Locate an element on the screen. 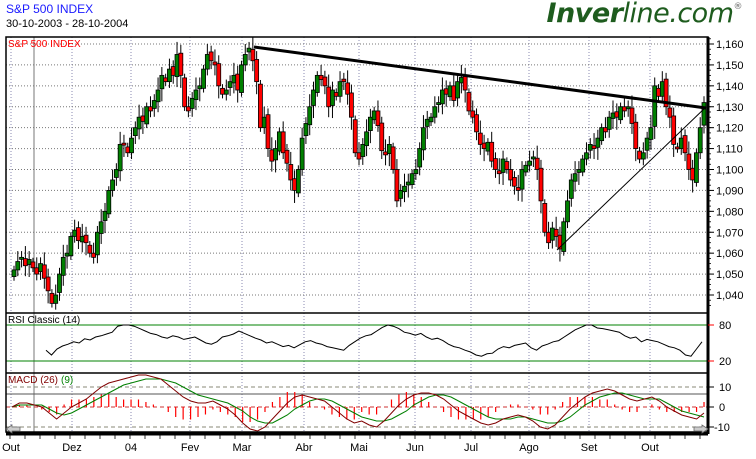  price-pane-label: S&P 500 INDEX is located at coordinates (44, 44).